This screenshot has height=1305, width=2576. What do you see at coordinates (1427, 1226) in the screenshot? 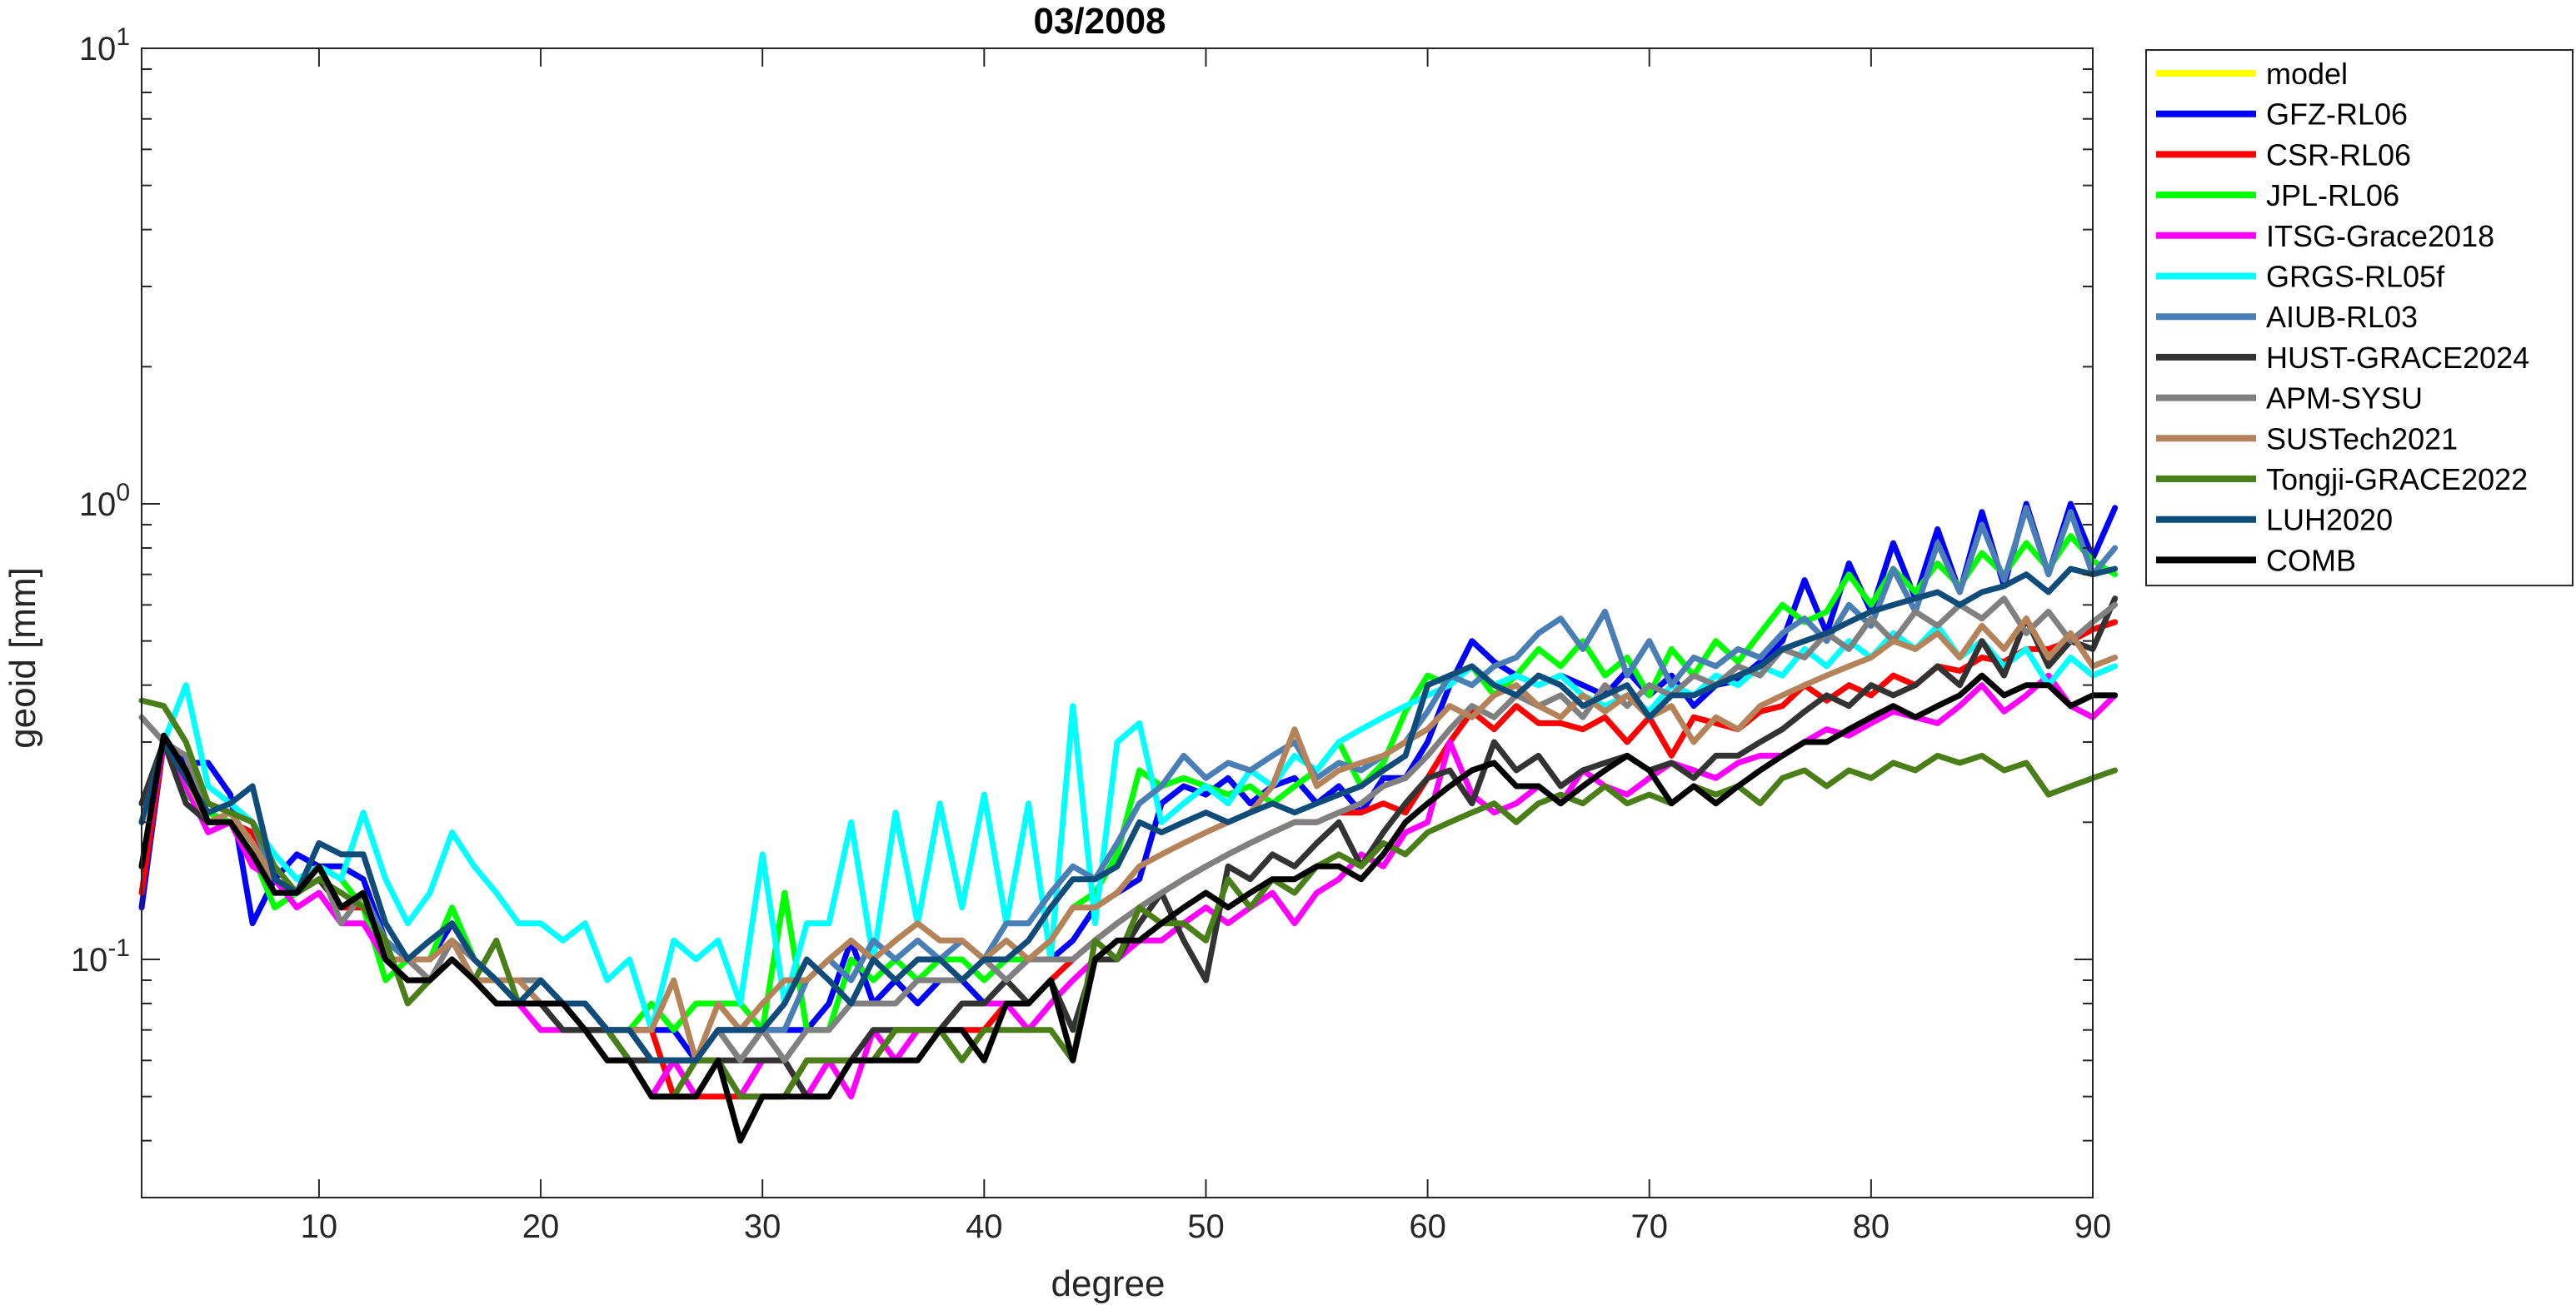
I see `x-tick-label: 60` at bounding box center [1427, 1226].